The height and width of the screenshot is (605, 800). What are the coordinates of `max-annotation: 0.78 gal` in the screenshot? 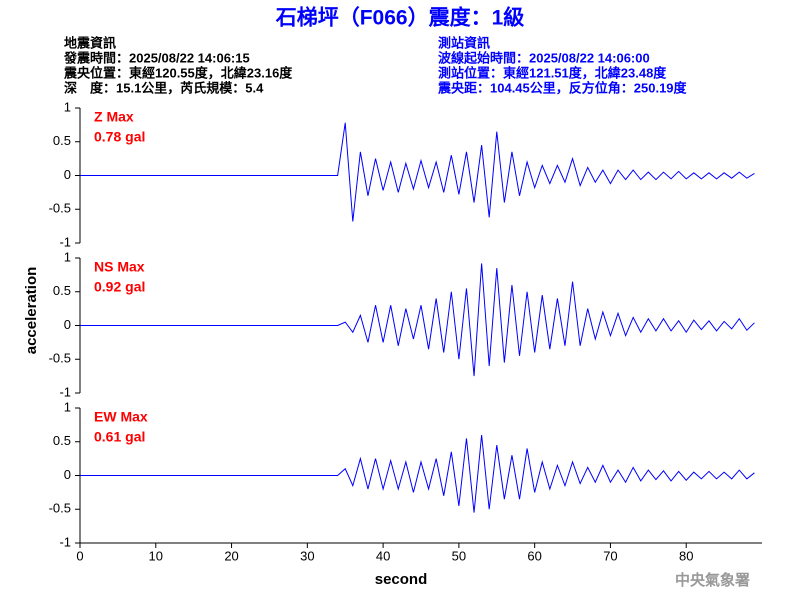 It's located at (119, 137).